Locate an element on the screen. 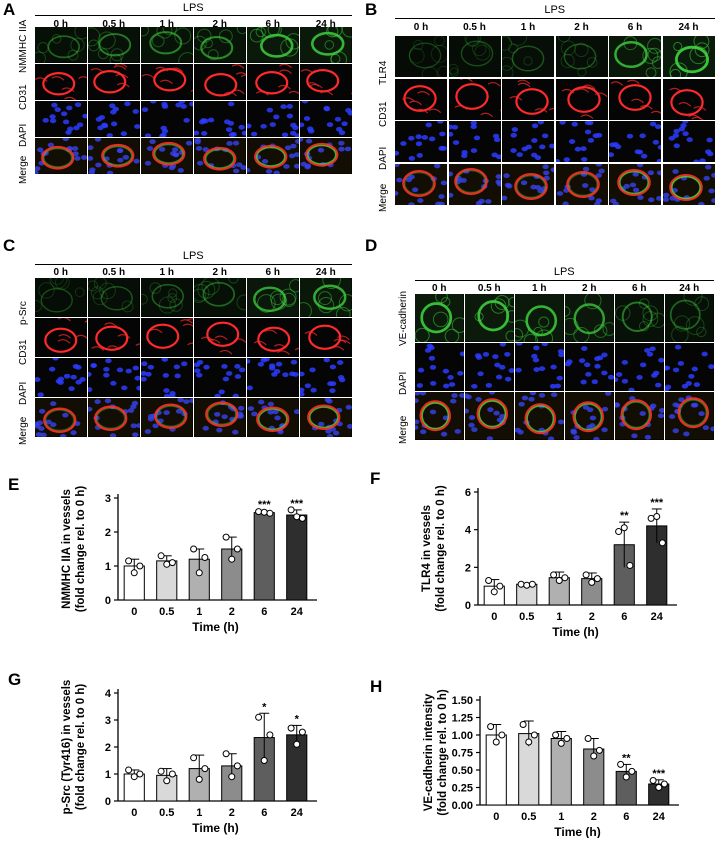 This screenshot has width=719, height=843. row-label: DAPI is located at coordinates (383, 158).